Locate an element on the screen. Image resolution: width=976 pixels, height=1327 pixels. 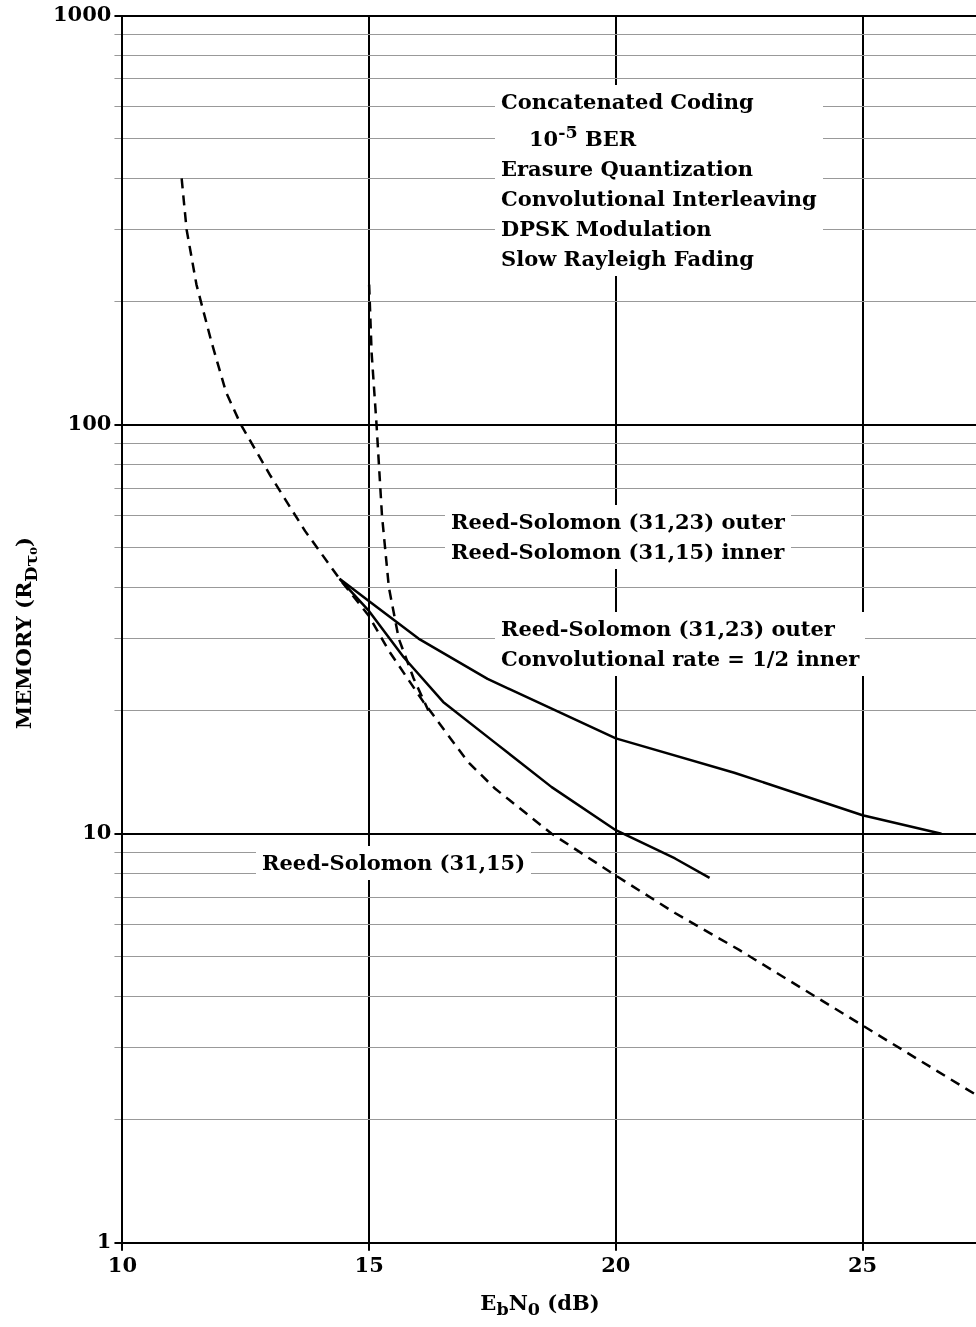
y-tick-label: 1 is located at coordinates (104, 1241).